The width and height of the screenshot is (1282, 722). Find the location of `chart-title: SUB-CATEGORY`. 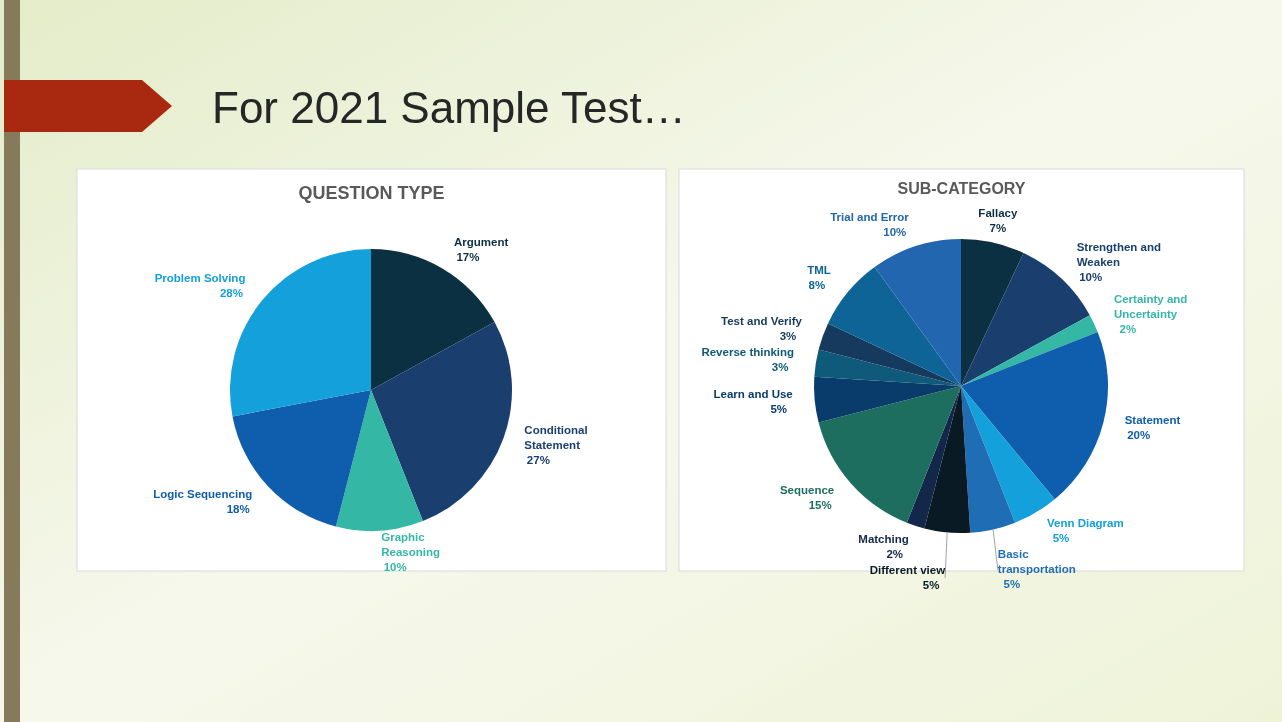

chart-title: SUB-CATEGORY is located at coordinates (961, 188).